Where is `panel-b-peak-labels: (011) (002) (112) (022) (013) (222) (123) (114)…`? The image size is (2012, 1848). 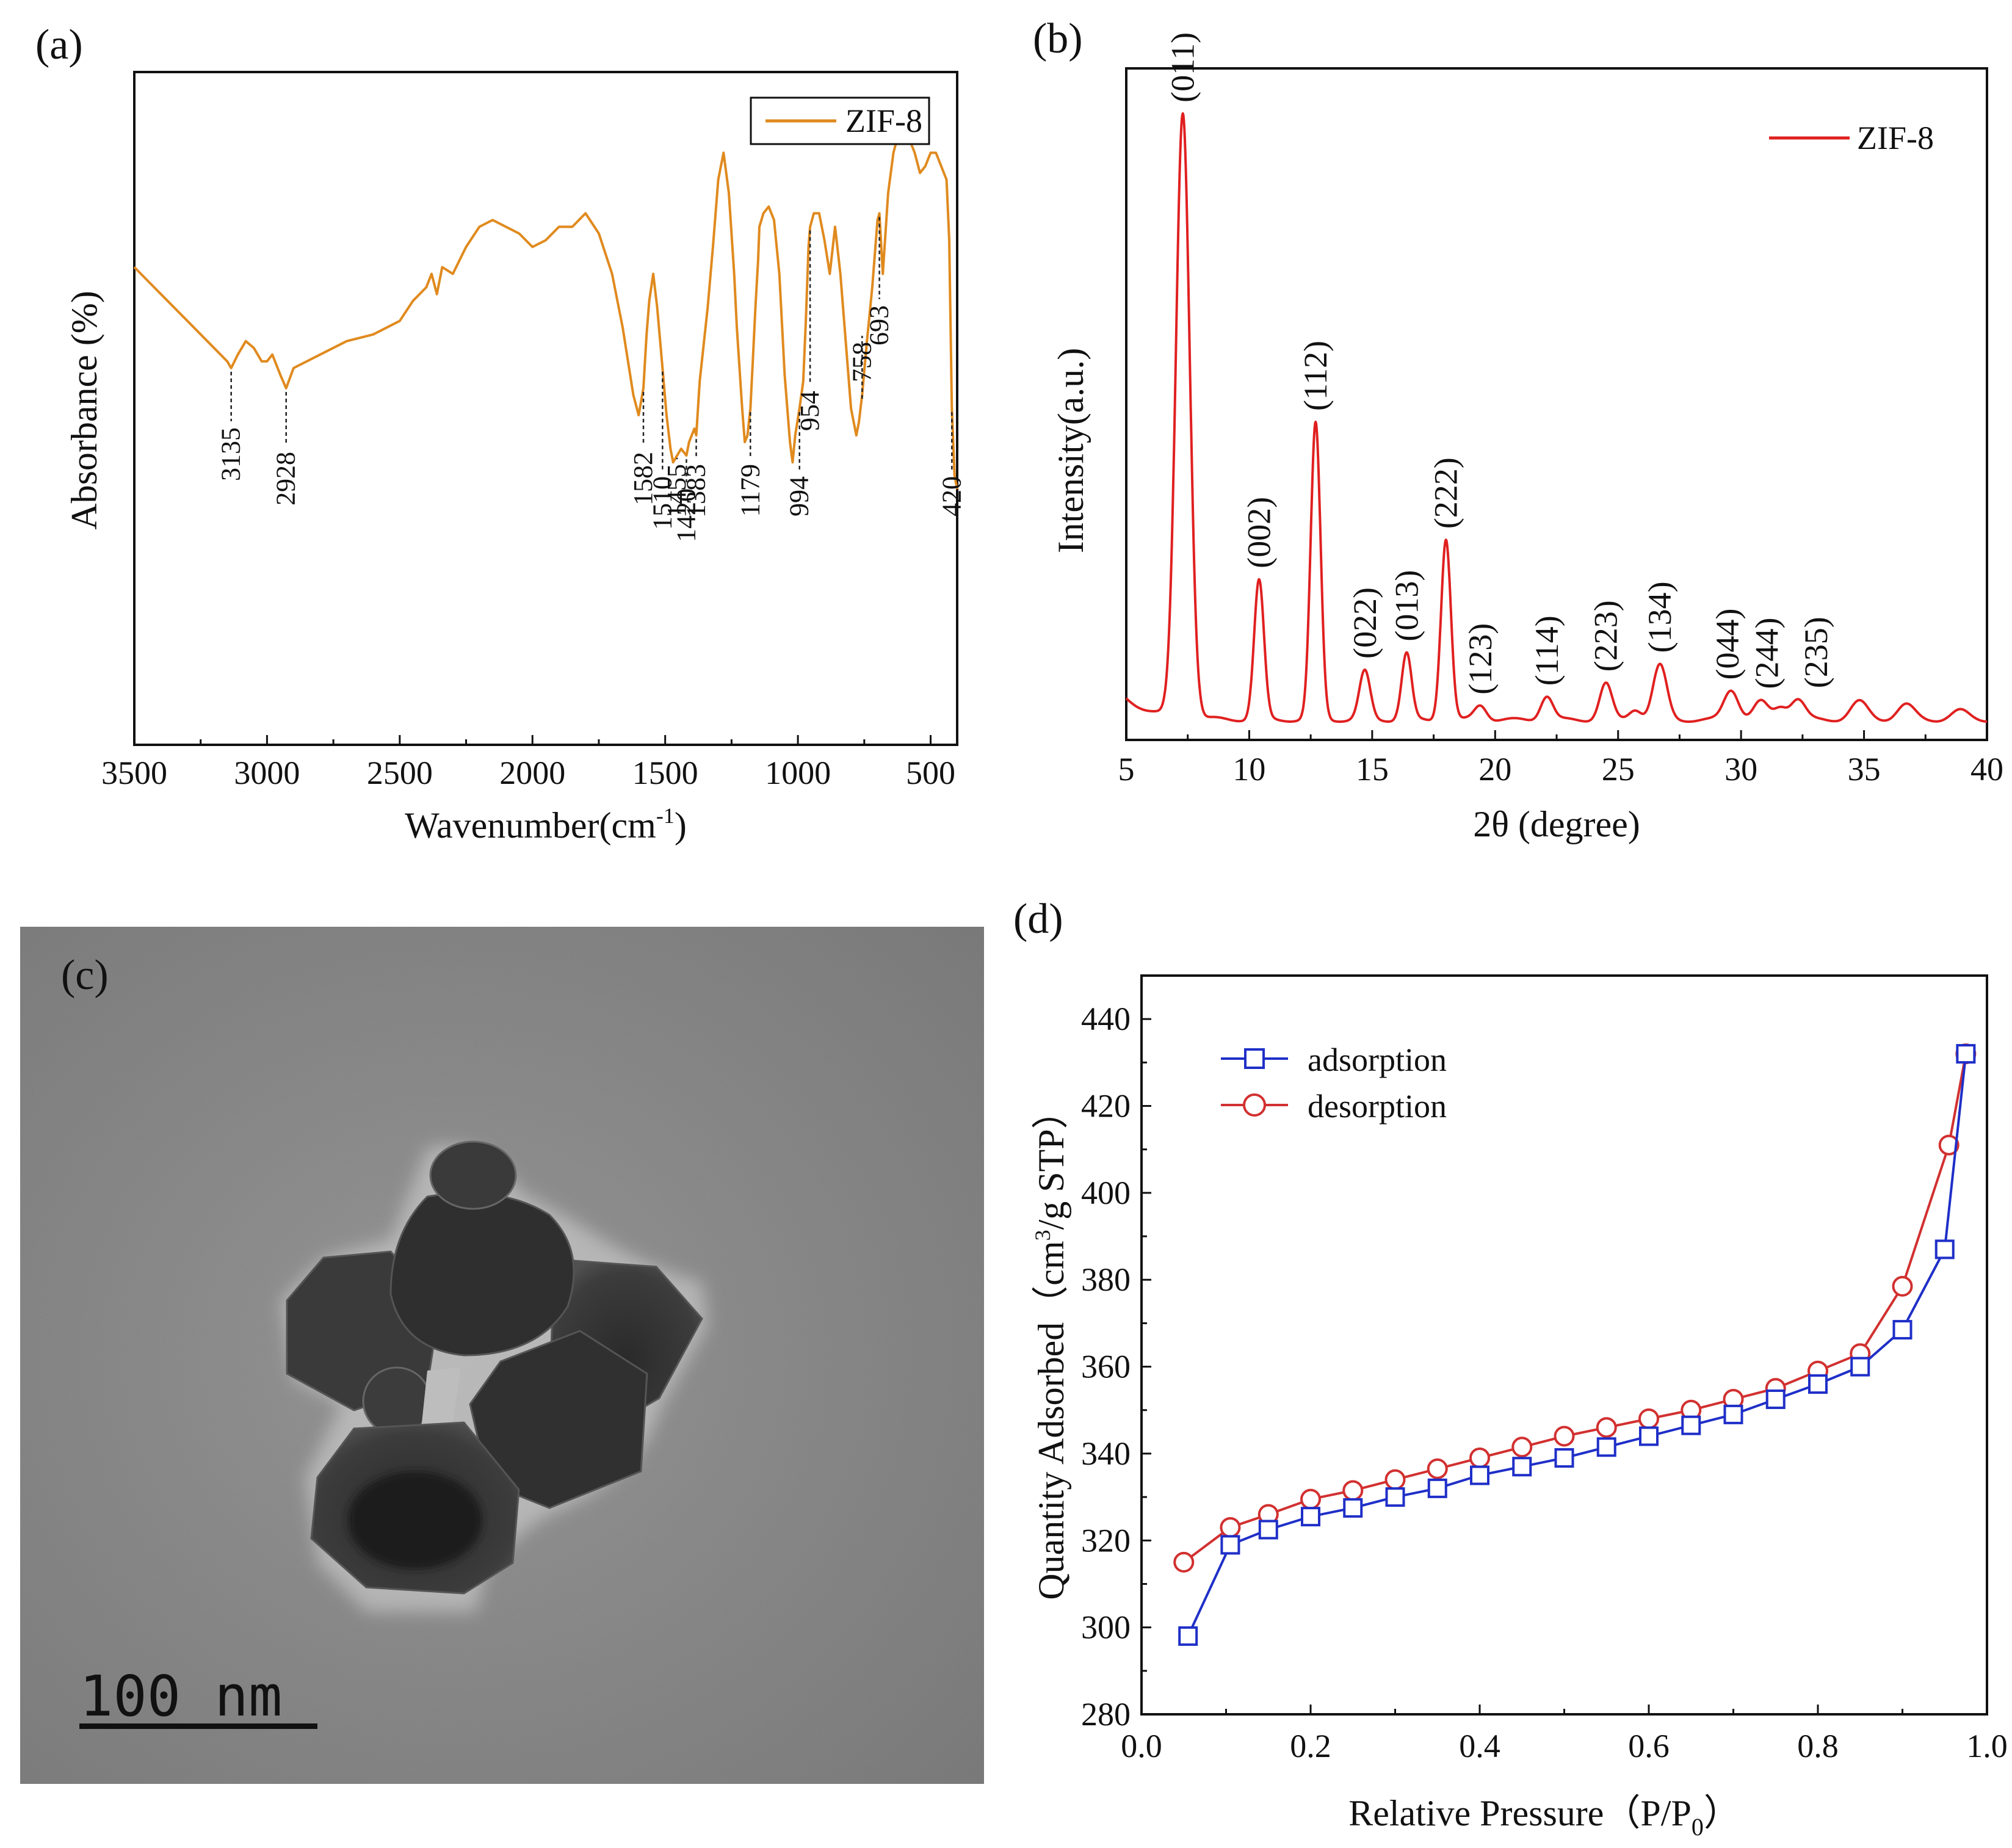
panel-b-peak-labels: (011) (002) (112) (022) (013) (222) (123) (114)… is located at coordinates (1499, 363).